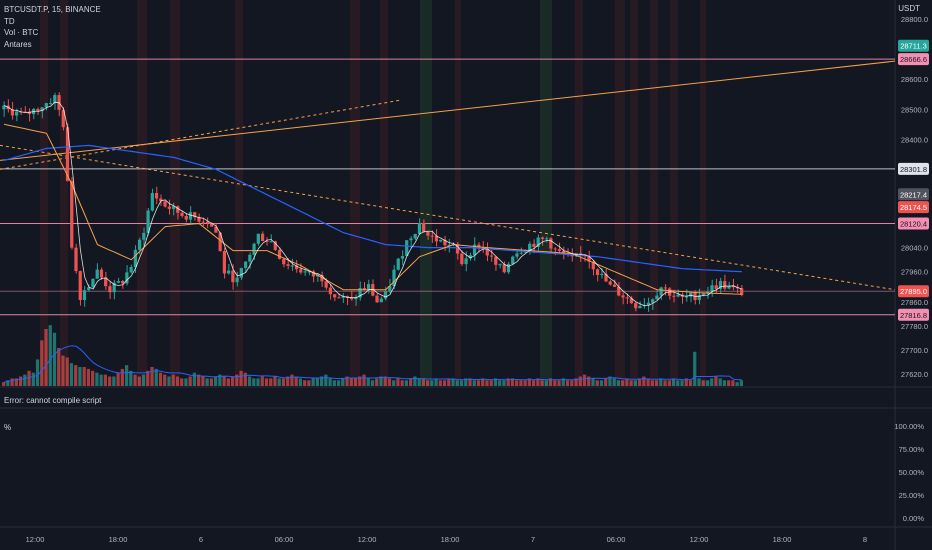 The width and height of the screenshot is (932, 550). I want to click on legend-symbol: BTCUSDT.P, 15, BINANCE, so click(52, 9).